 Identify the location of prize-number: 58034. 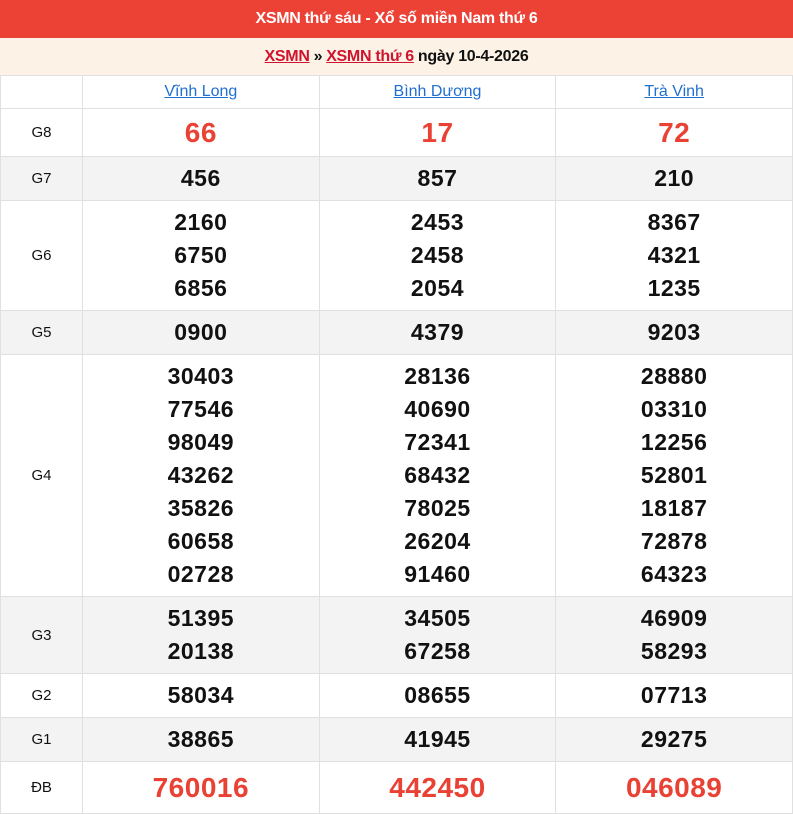
(201, 695).